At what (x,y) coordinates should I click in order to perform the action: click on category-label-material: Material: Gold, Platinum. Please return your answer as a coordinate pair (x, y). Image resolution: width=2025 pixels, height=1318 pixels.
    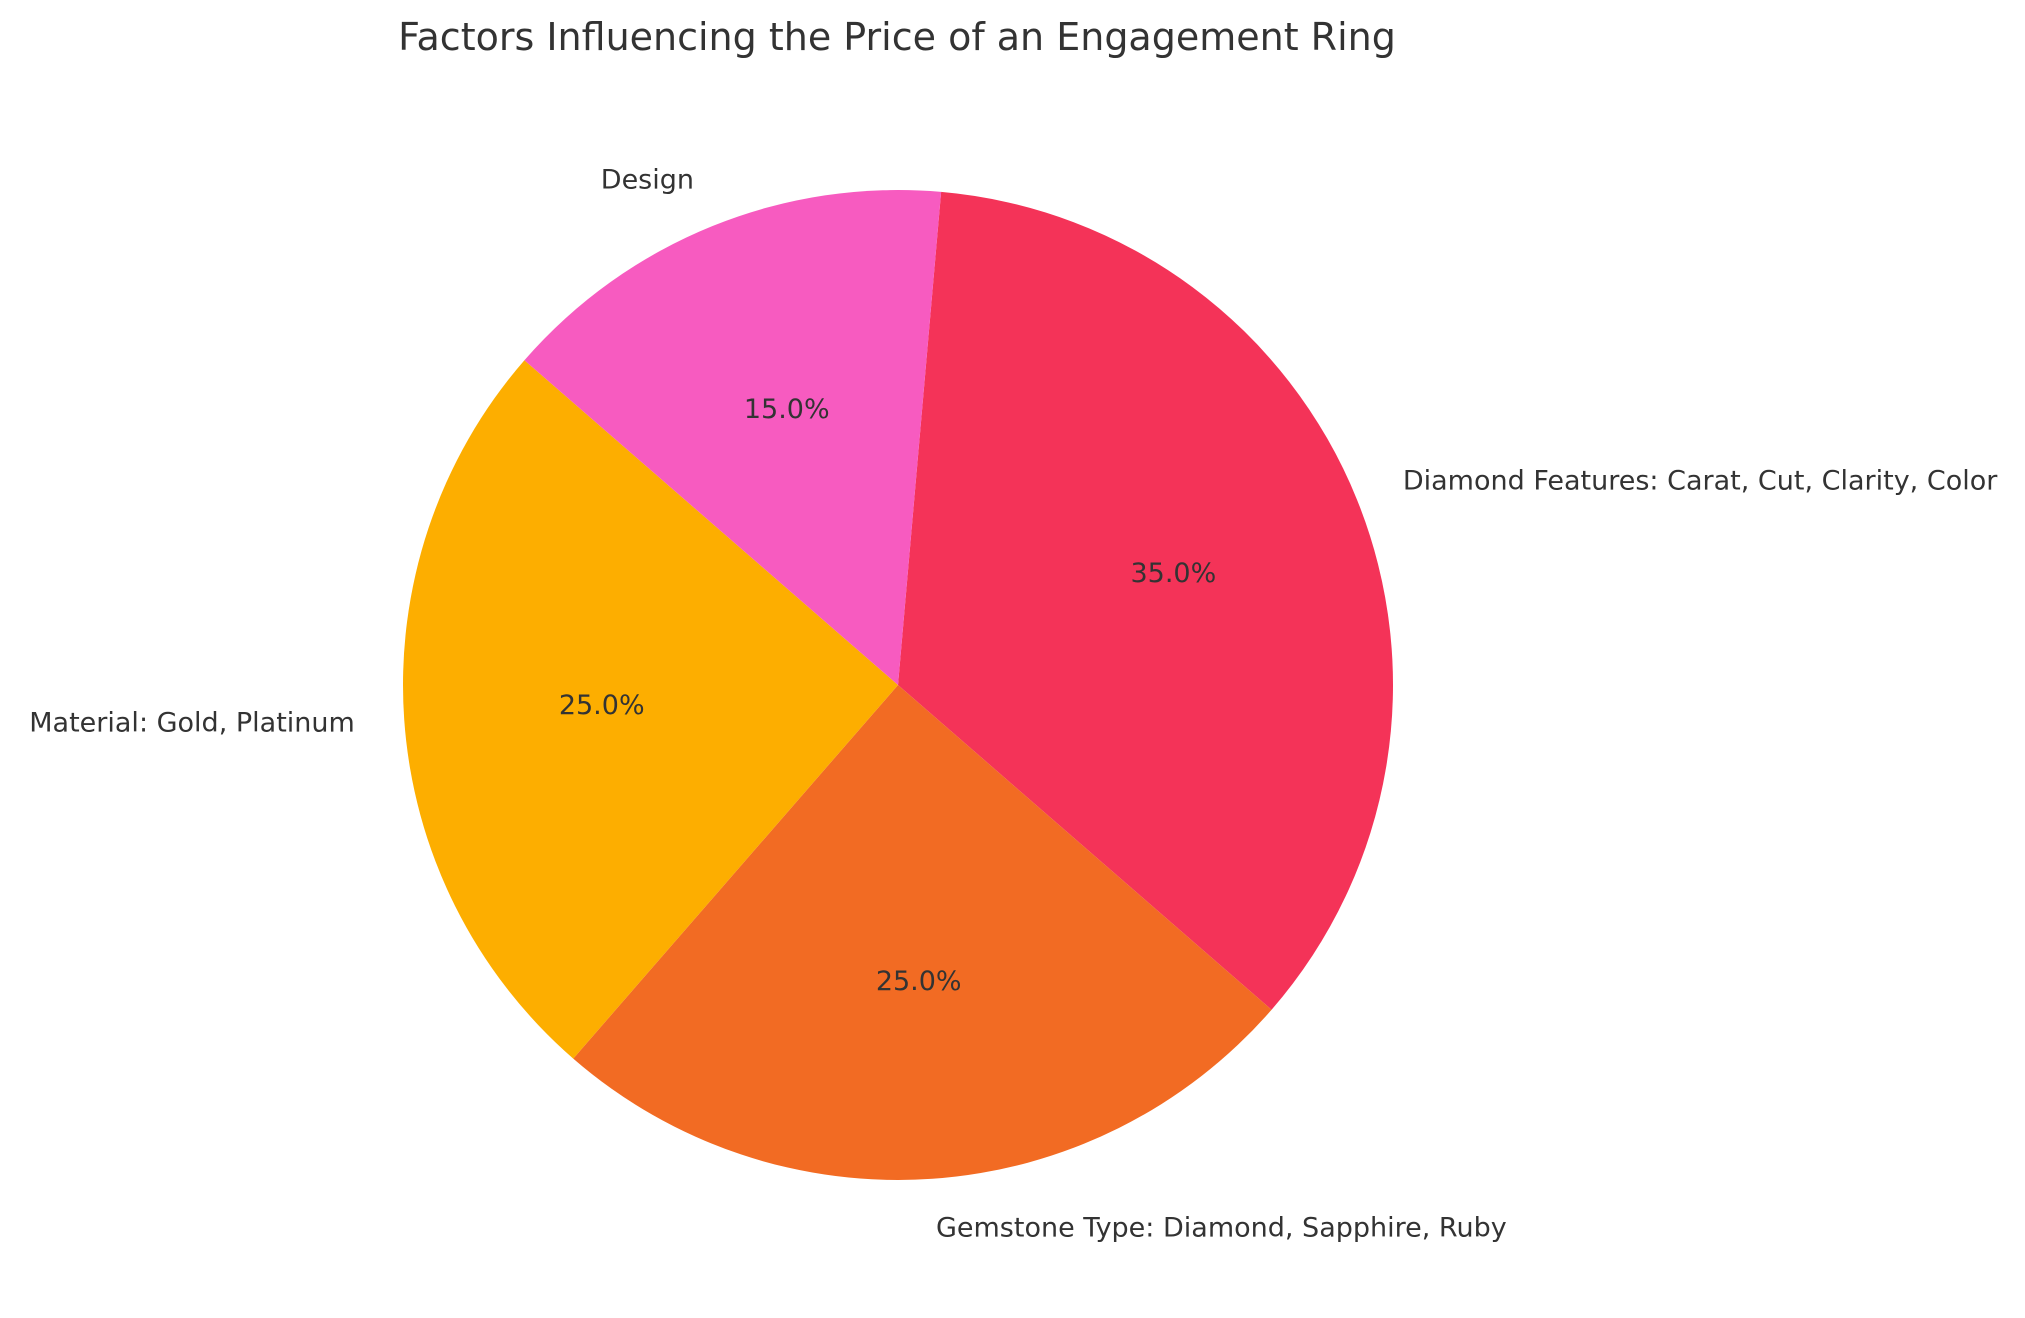
    Looking at the image, I should click on (192, 722).